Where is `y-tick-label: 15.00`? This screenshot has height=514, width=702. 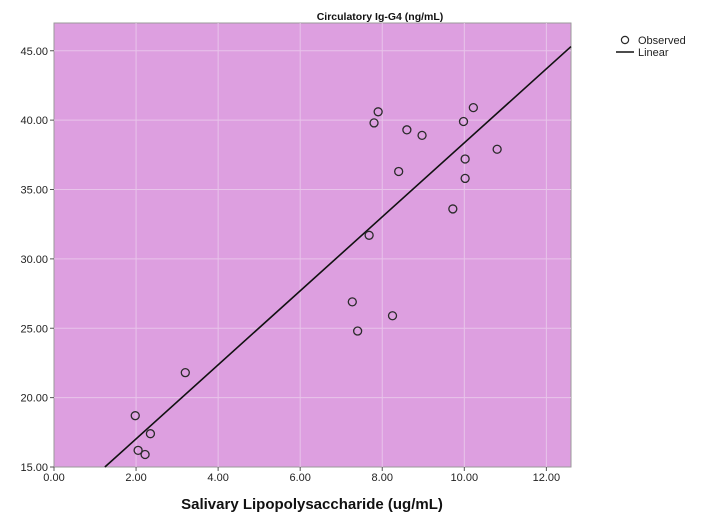
y-tick-label: 15.00 is located at coordinates (34, 468).